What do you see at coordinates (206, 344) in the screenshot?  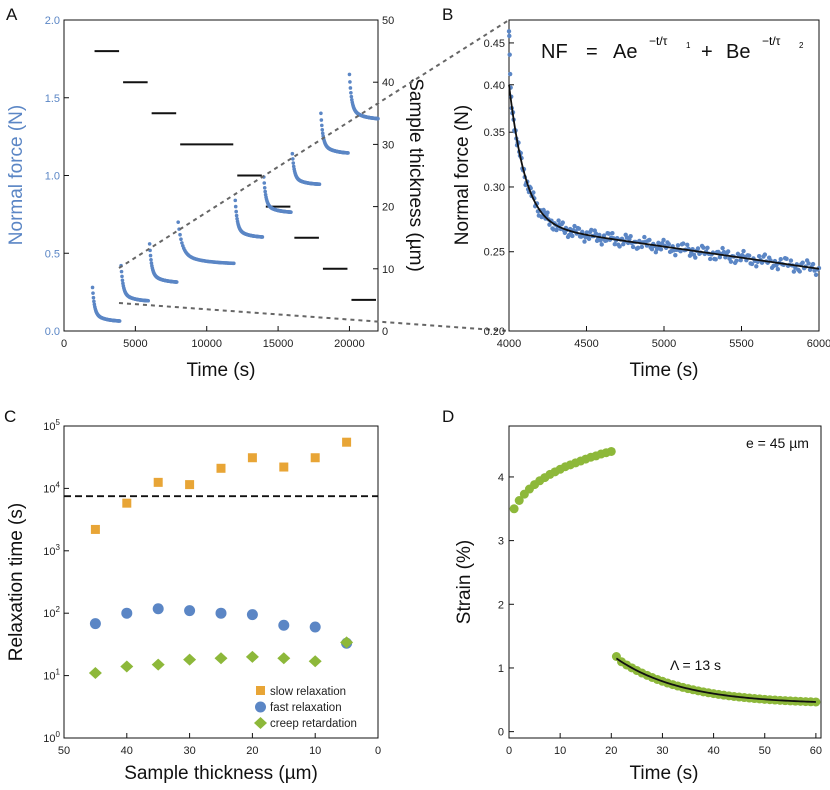 I see `panel-a-xtick-label: 10000` at bounding box center [206, 344].